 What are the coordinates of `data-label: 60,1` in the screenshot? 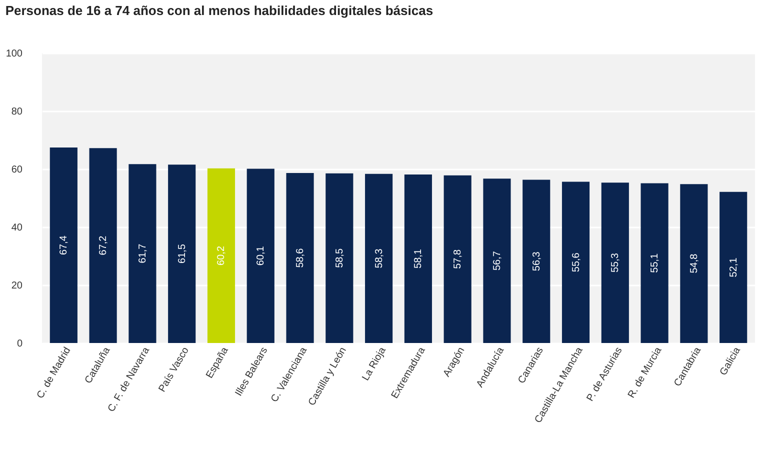 It's located at (261, 256).